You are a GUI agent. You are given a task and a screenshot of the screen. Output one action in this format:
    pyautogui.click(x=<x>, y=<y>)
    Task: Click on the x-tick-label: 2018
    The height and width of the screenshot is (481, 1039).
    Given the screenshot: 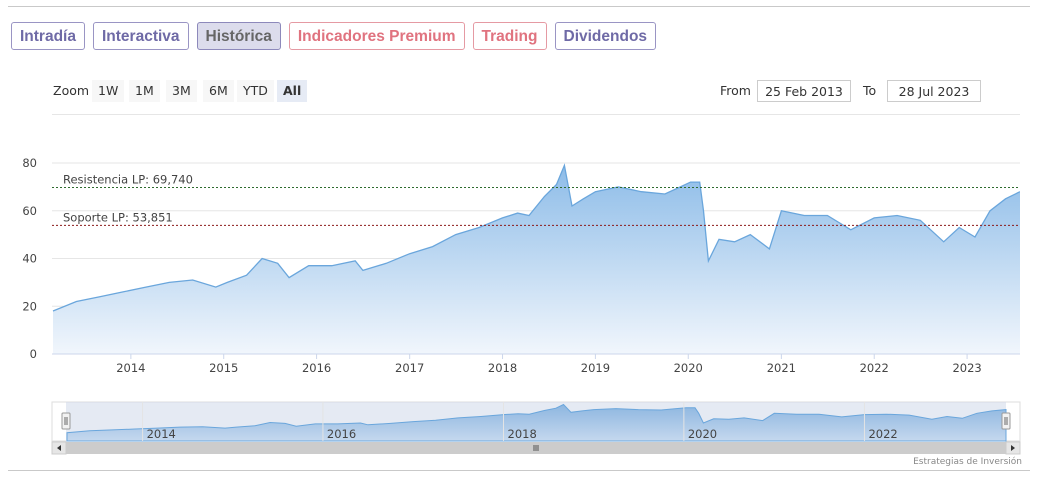 What is the action you would take?
    pyautogui.click(x=502, y=368)
    